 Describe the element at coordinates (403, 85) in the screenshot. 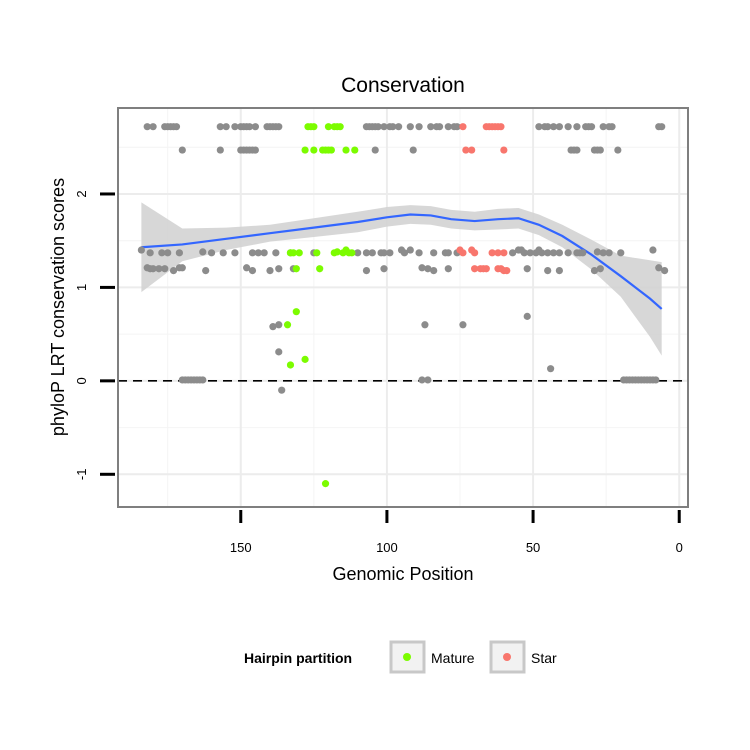

I see `chart-title: Conservation` at that location.